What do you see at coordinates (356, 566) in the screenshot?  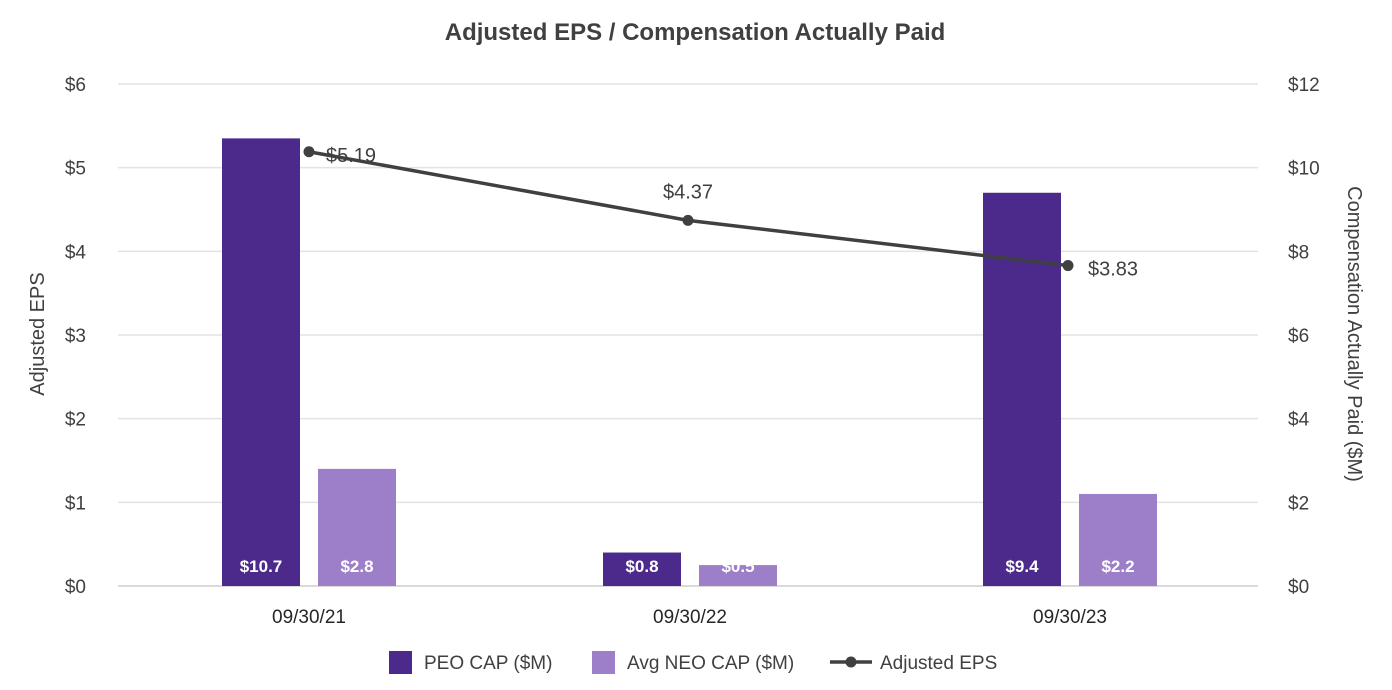 I see `avg-neo-cap-data-label: $2.8` at bounding box center [356, 566].